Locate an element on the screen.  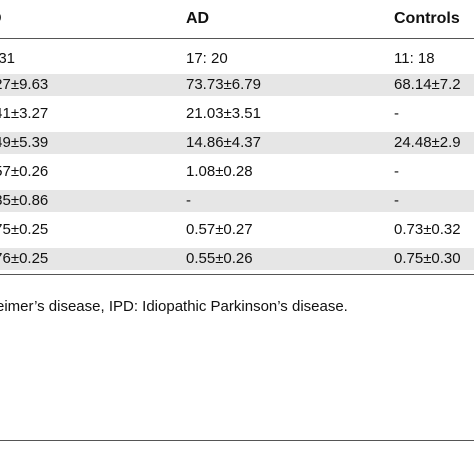
header-cell-controls: Controls is located at coordinates (427, 18).